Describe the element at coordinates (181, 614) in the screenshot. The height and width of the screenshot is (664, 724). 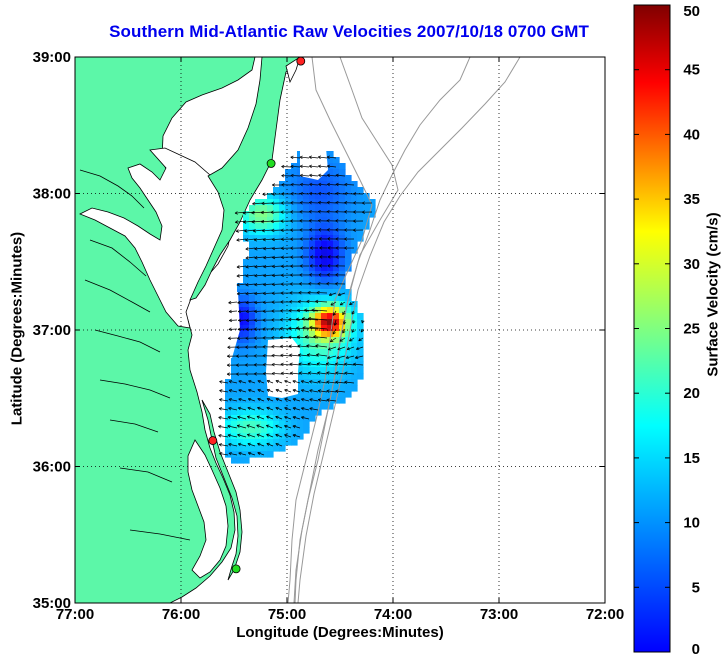
I see `lon-tick-label: 76:00` at that location.